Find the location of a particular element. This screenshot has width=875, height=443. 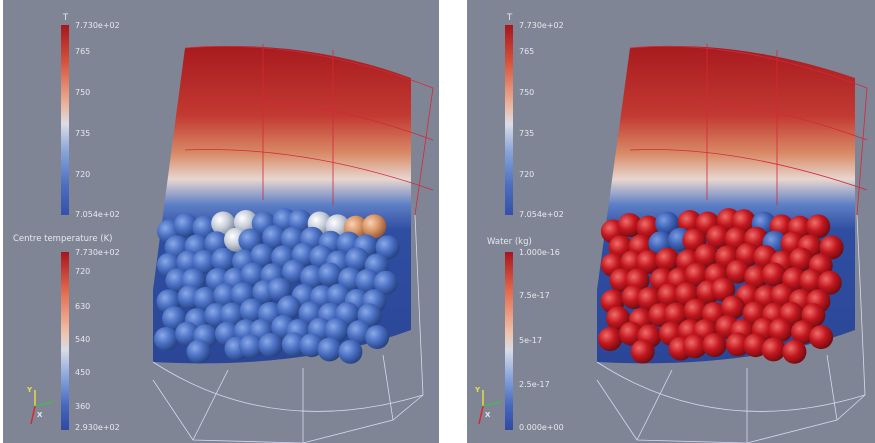

centre-temperature-label-max: 7.730e+02 is located at coordinates (97, 252).